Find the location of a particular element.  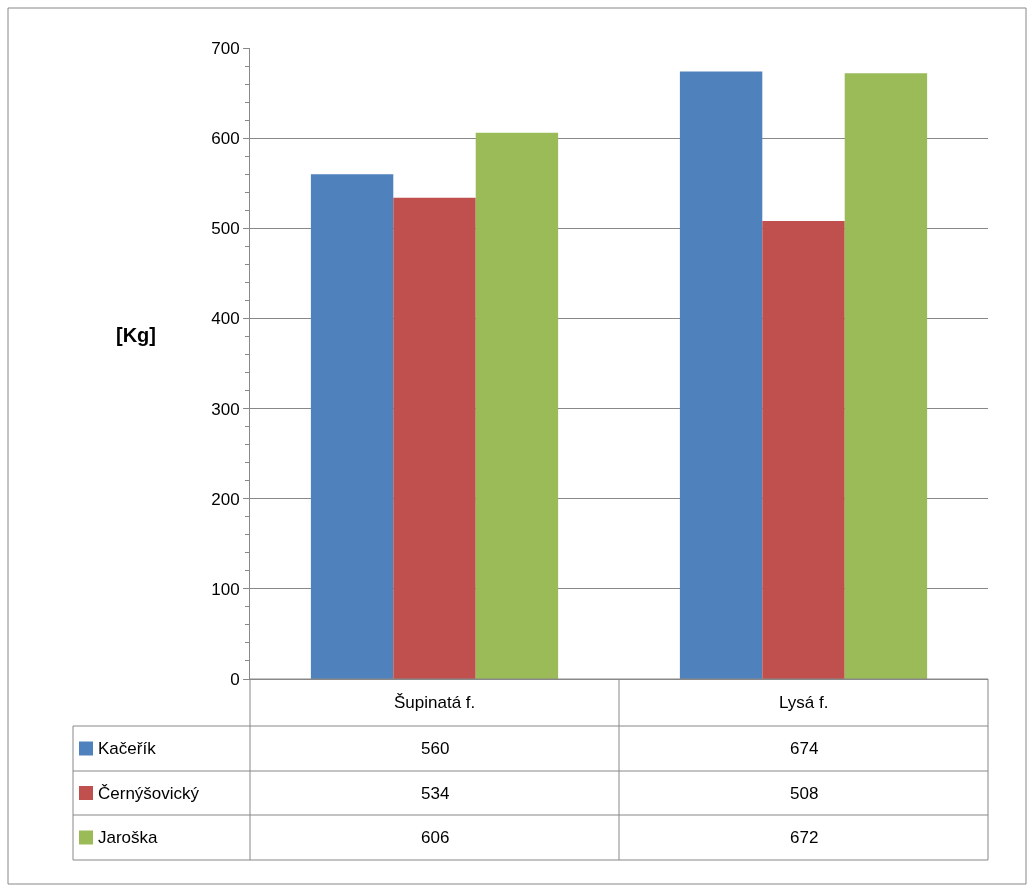

y-tick-label: 700 is located at coordinates (225, 48).